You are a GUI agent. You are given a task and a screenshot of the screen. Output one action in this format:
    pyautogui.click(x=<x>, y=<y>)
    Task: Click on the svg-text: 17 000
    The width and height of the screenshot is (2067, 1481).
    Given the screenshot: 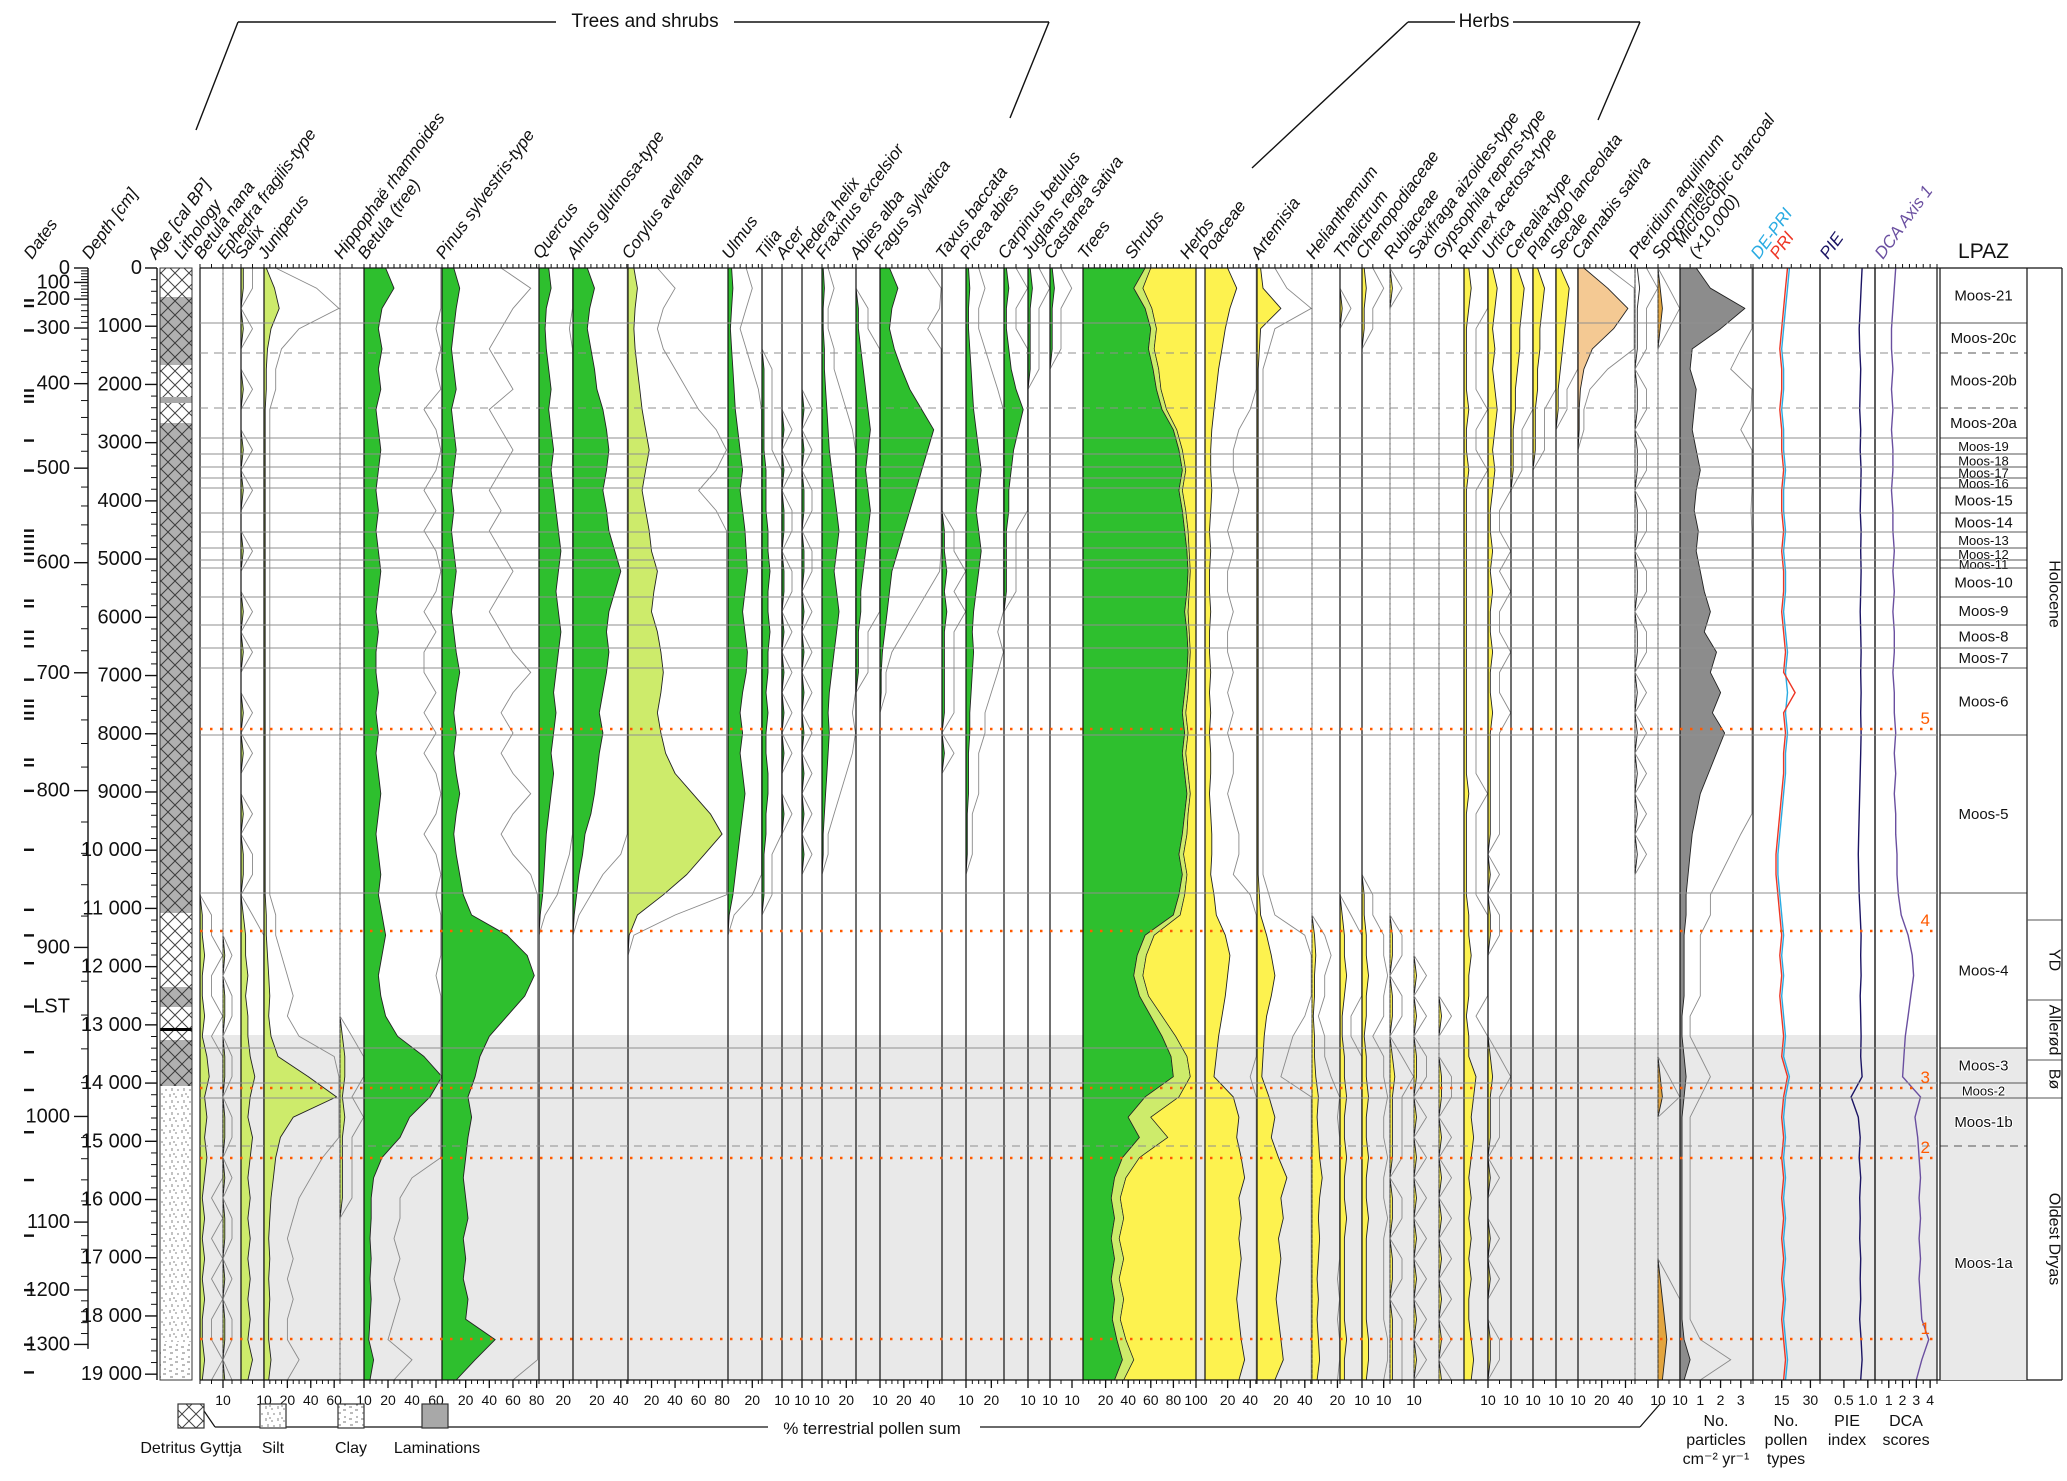 What is the action you would take?
    pyautogui.click(x=111, y=1258)
    